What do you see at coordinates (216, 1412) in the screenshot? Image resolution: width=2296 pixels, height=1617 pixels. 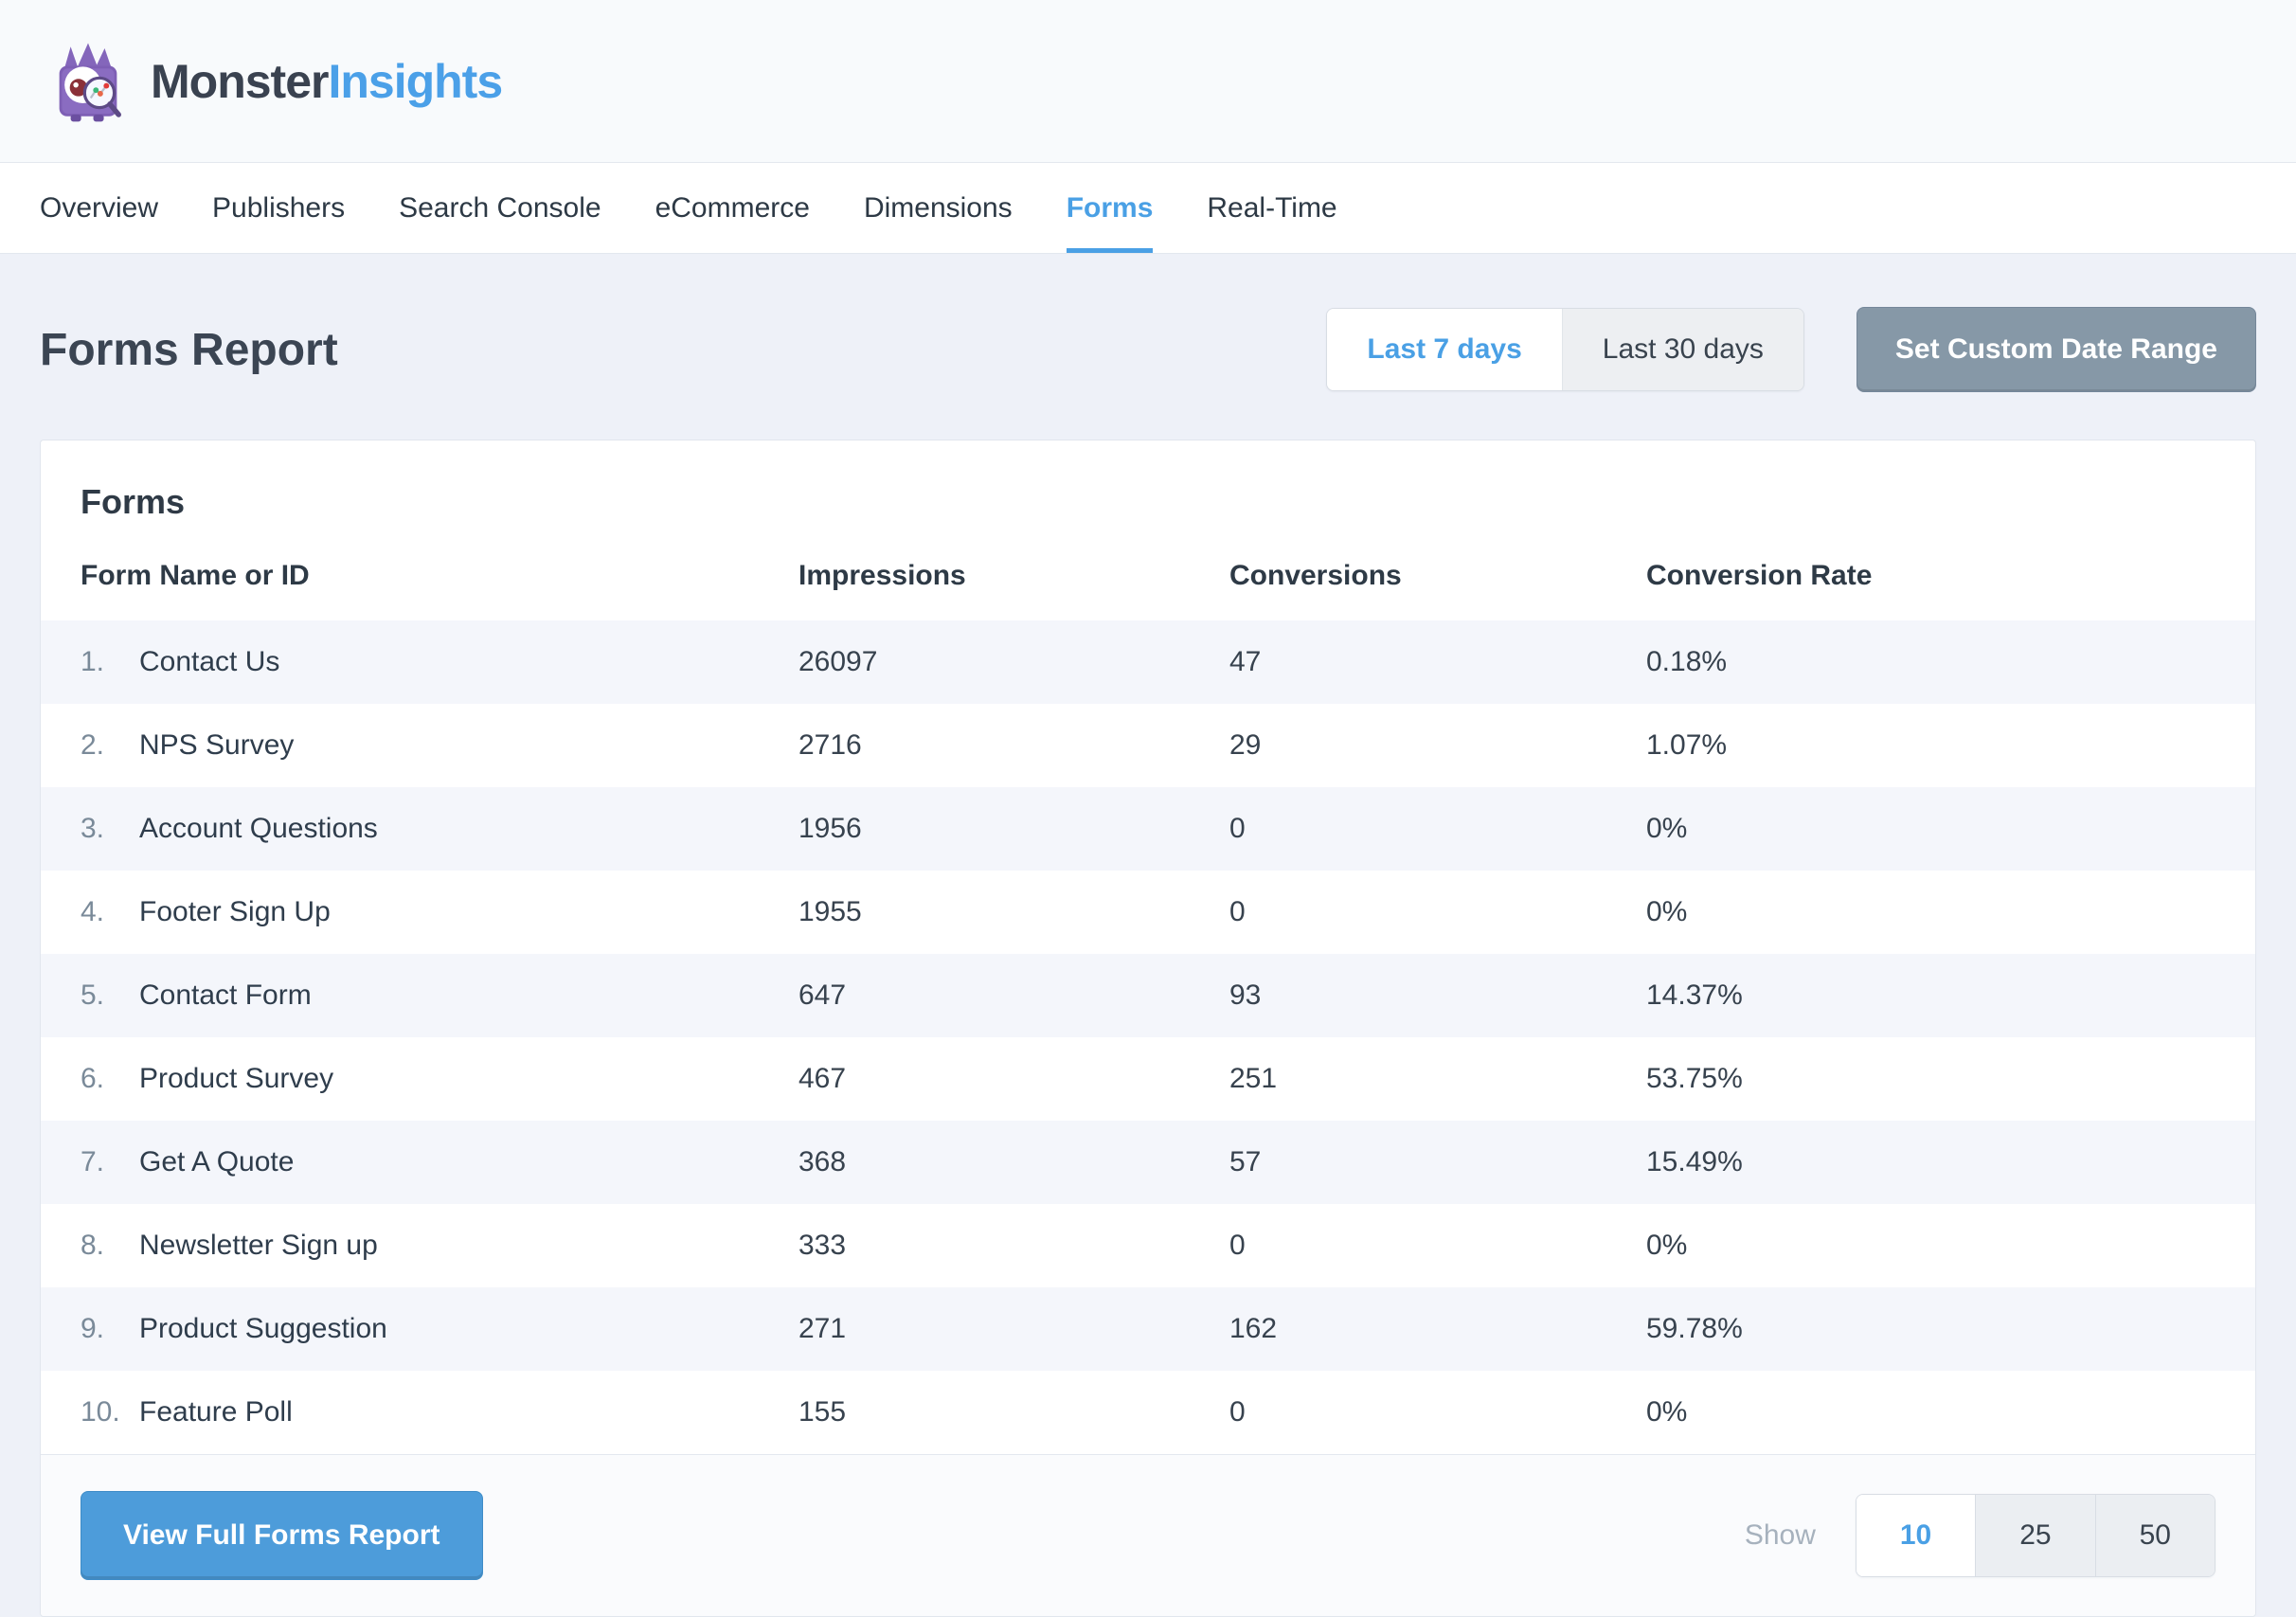 I see `row-name: Feature Poll` at bounding box center [216, 1412].